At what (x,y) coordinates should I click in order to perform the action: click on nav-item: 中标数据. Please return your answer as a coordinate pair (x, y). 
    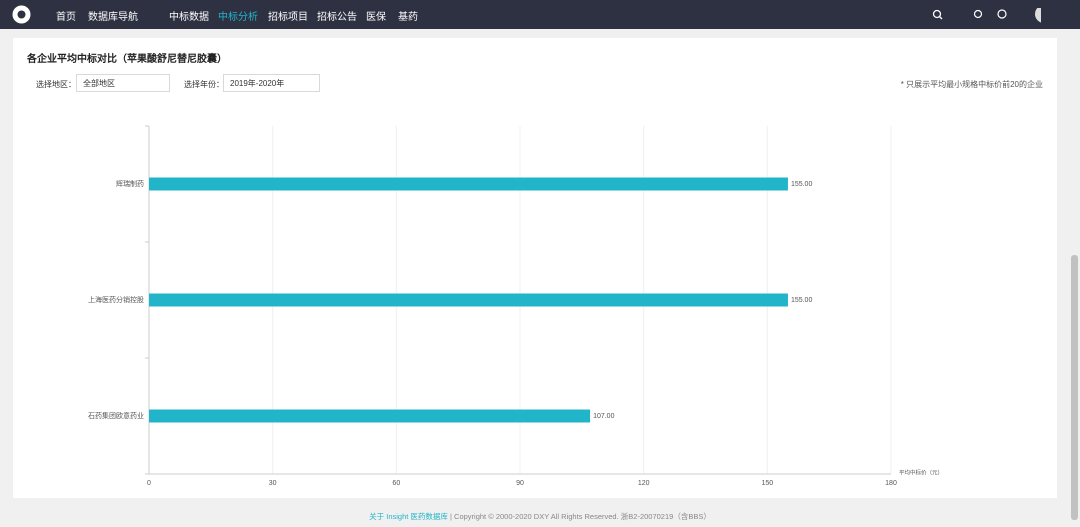
    Looking at the image, I should click on (189, 17).